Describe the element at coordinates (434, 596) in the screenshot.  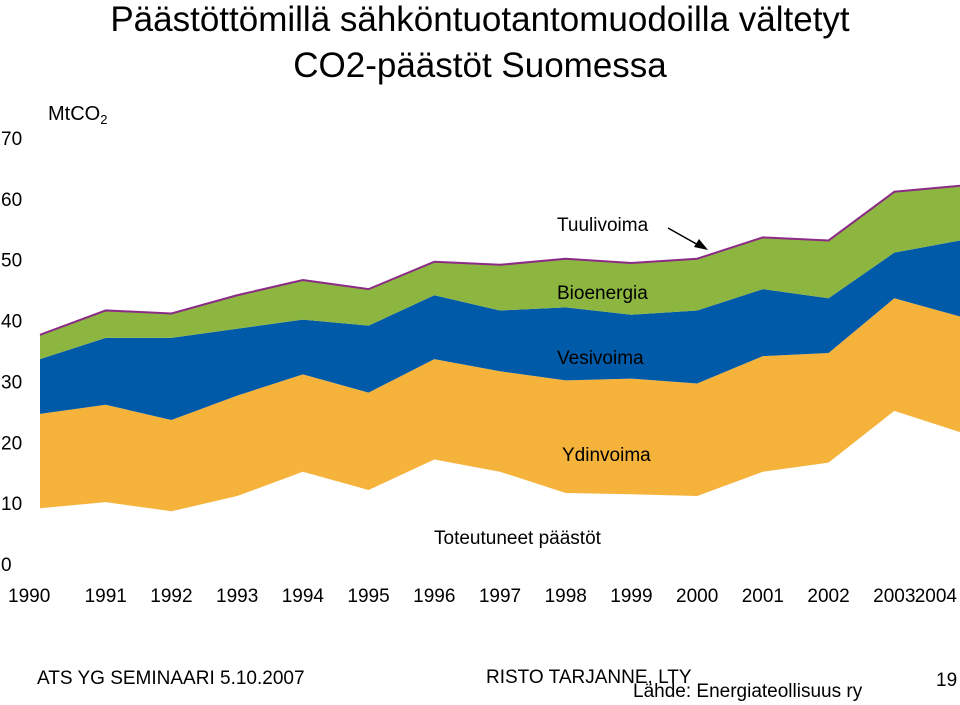
I see `x-tick-label: 1996` at that location.